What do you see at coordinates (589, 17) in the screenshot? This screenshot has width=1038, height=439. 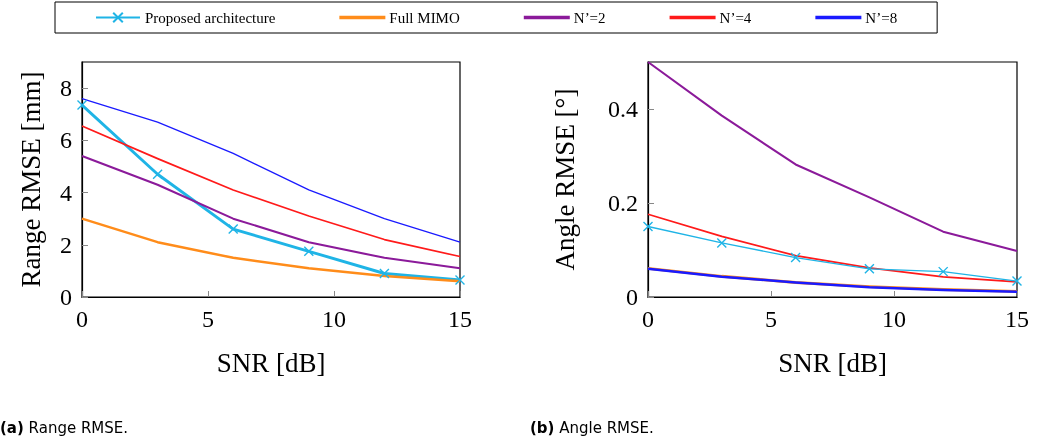 I see `legend-label: N’=2` at bounding box center [589, 17].